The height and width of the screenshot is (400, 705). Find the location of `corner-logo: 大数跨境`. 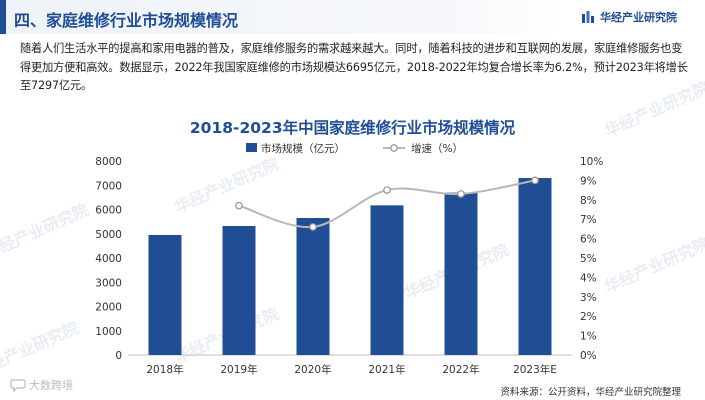

corner-logo: 大数跨境 is located at coordinates (41, 385).